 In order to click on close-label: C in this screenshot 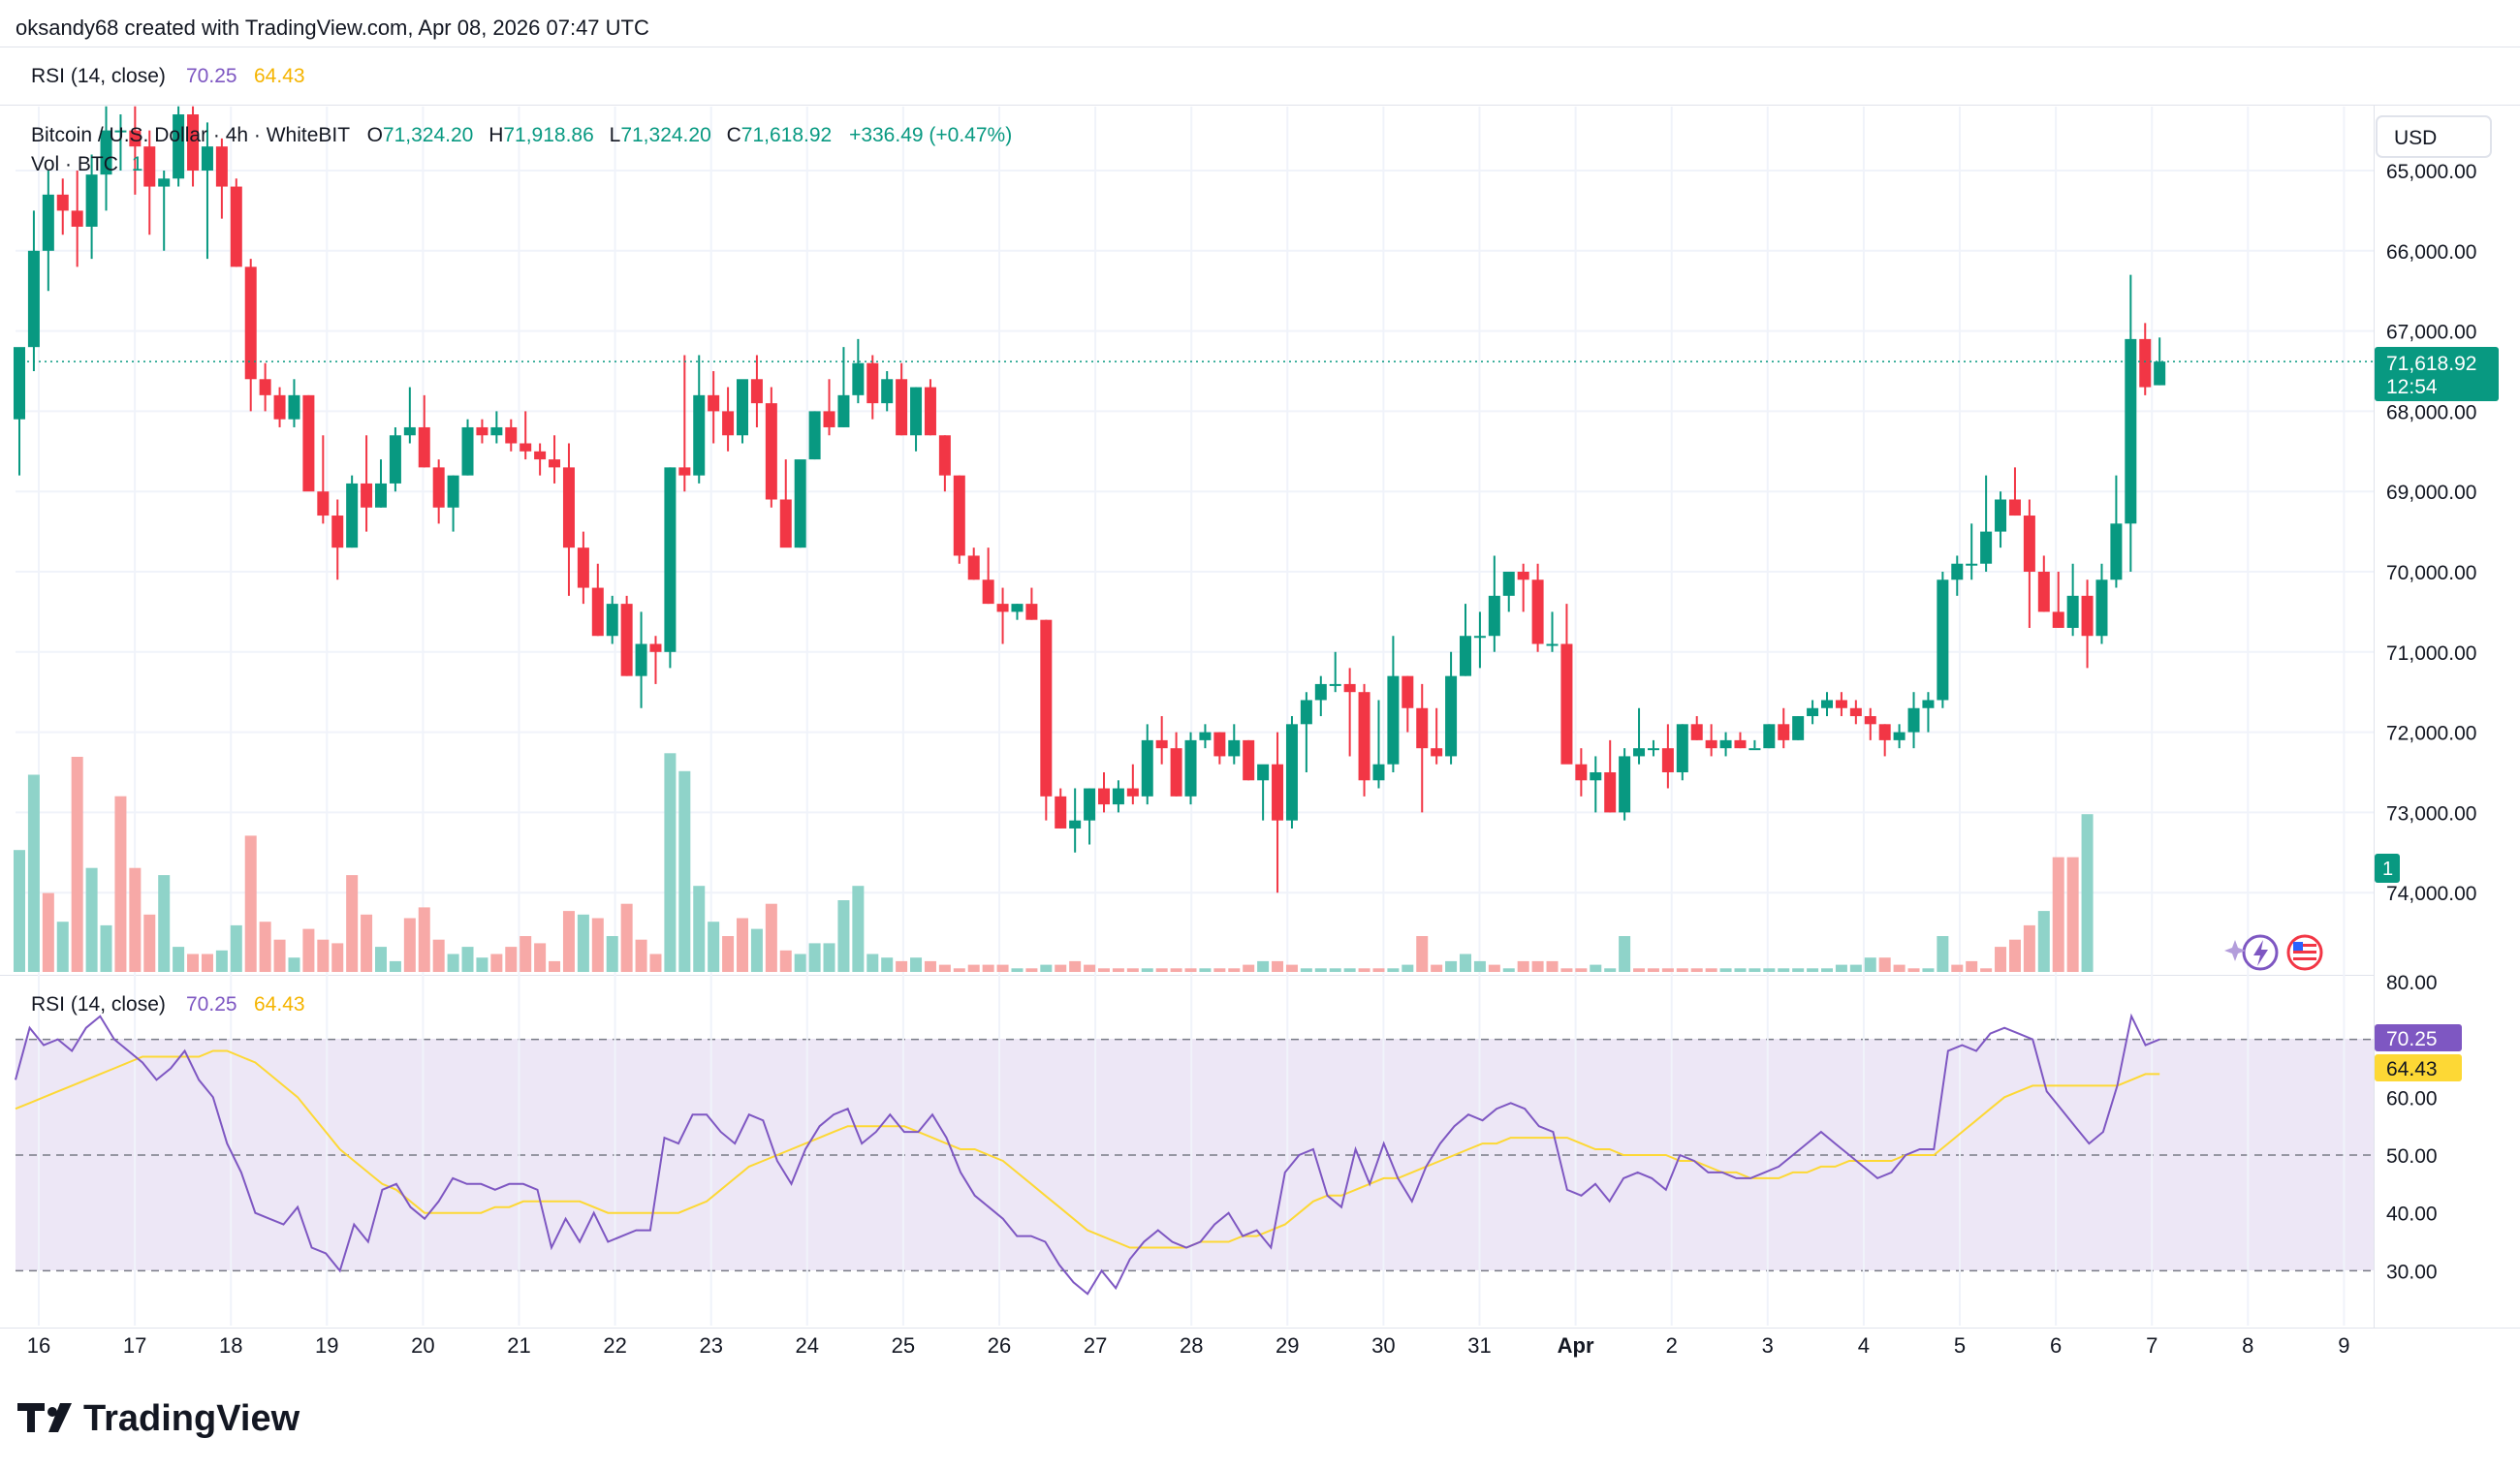, I will do `click(734, 135)`.